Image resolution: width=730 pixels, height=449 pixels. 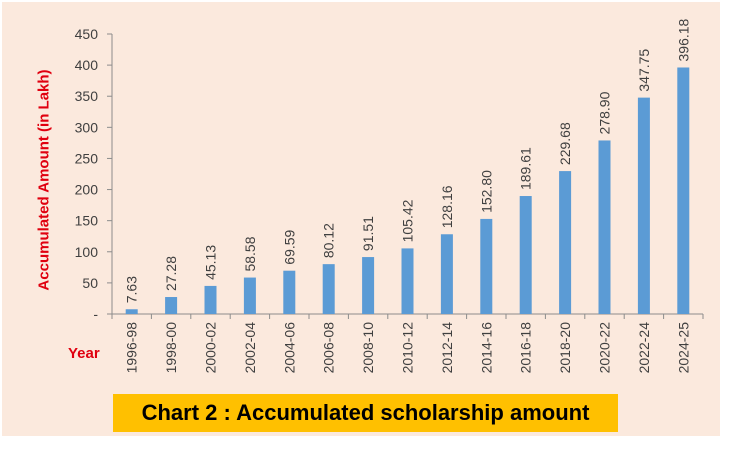 I want to click on y-tick-label: 400, so click(x=87, y=65).